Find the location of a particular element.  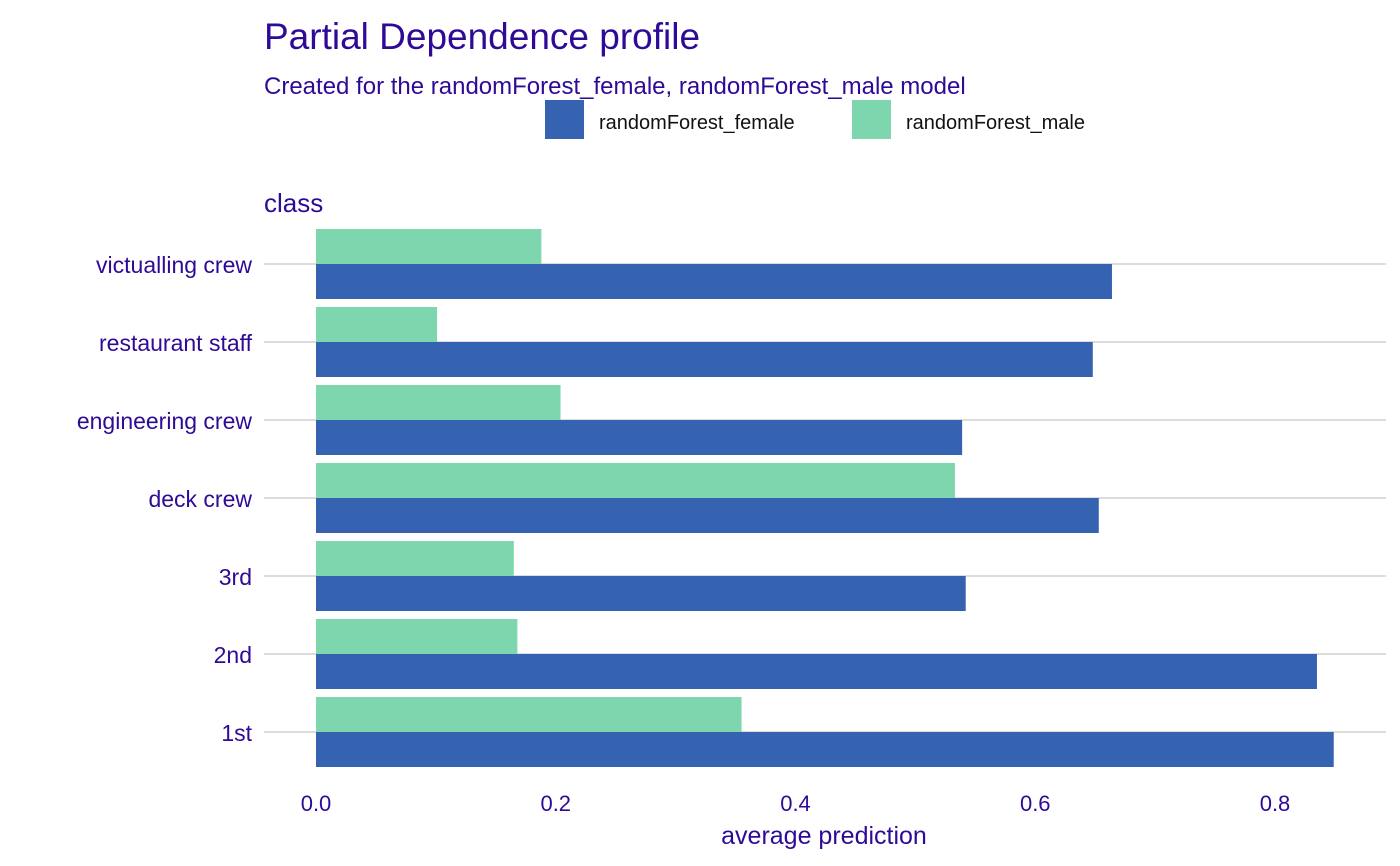

y-tick-label: deck crew is located at coordinates (200, 499).